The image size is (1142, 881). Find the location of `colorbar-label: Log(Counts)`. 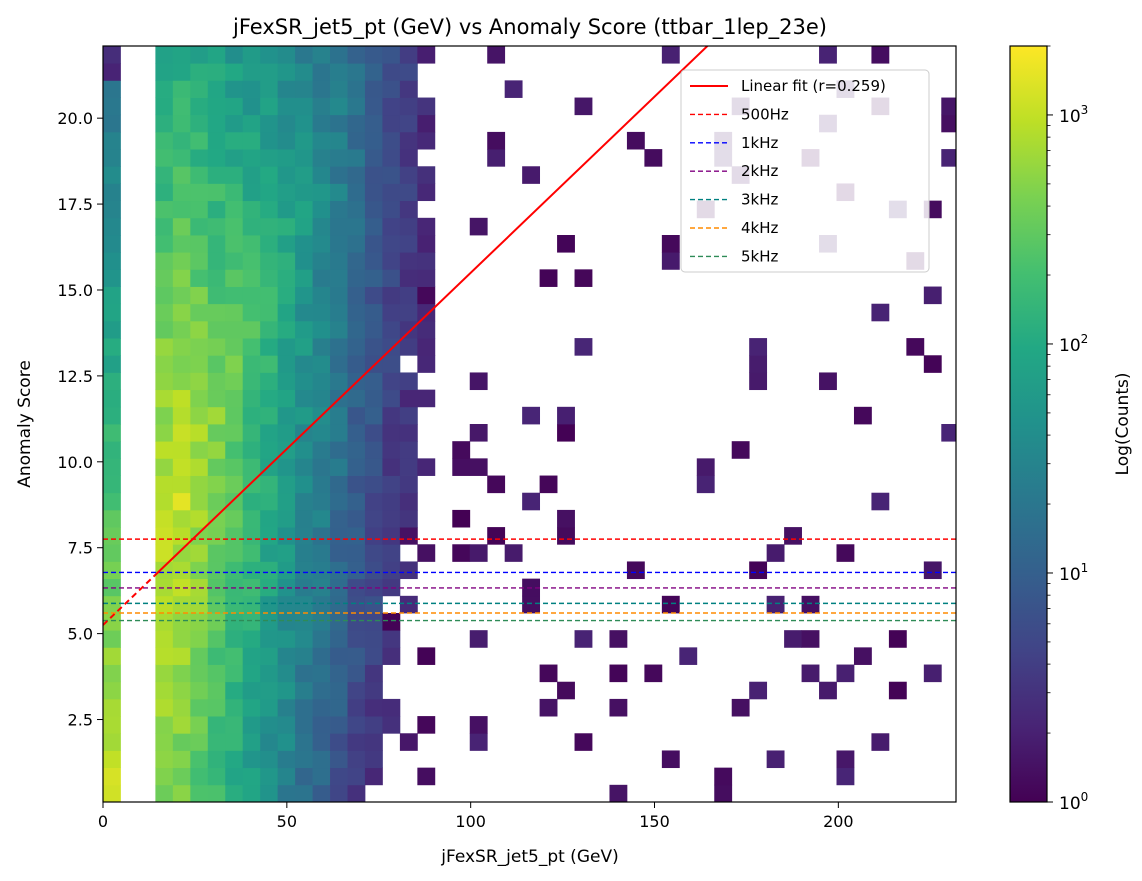

colorbar-label: Log(Counts) is located at coordinates (1123, 424).